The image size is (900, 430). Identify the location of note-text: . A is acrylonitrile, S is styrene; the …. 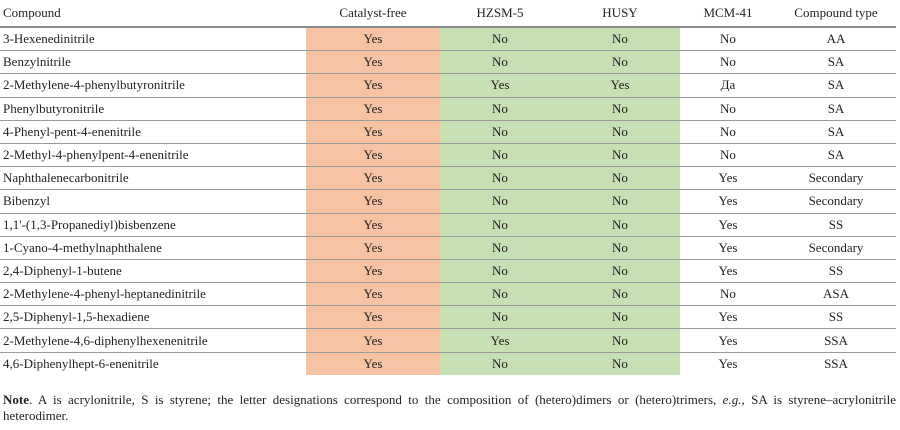
(376, 399).